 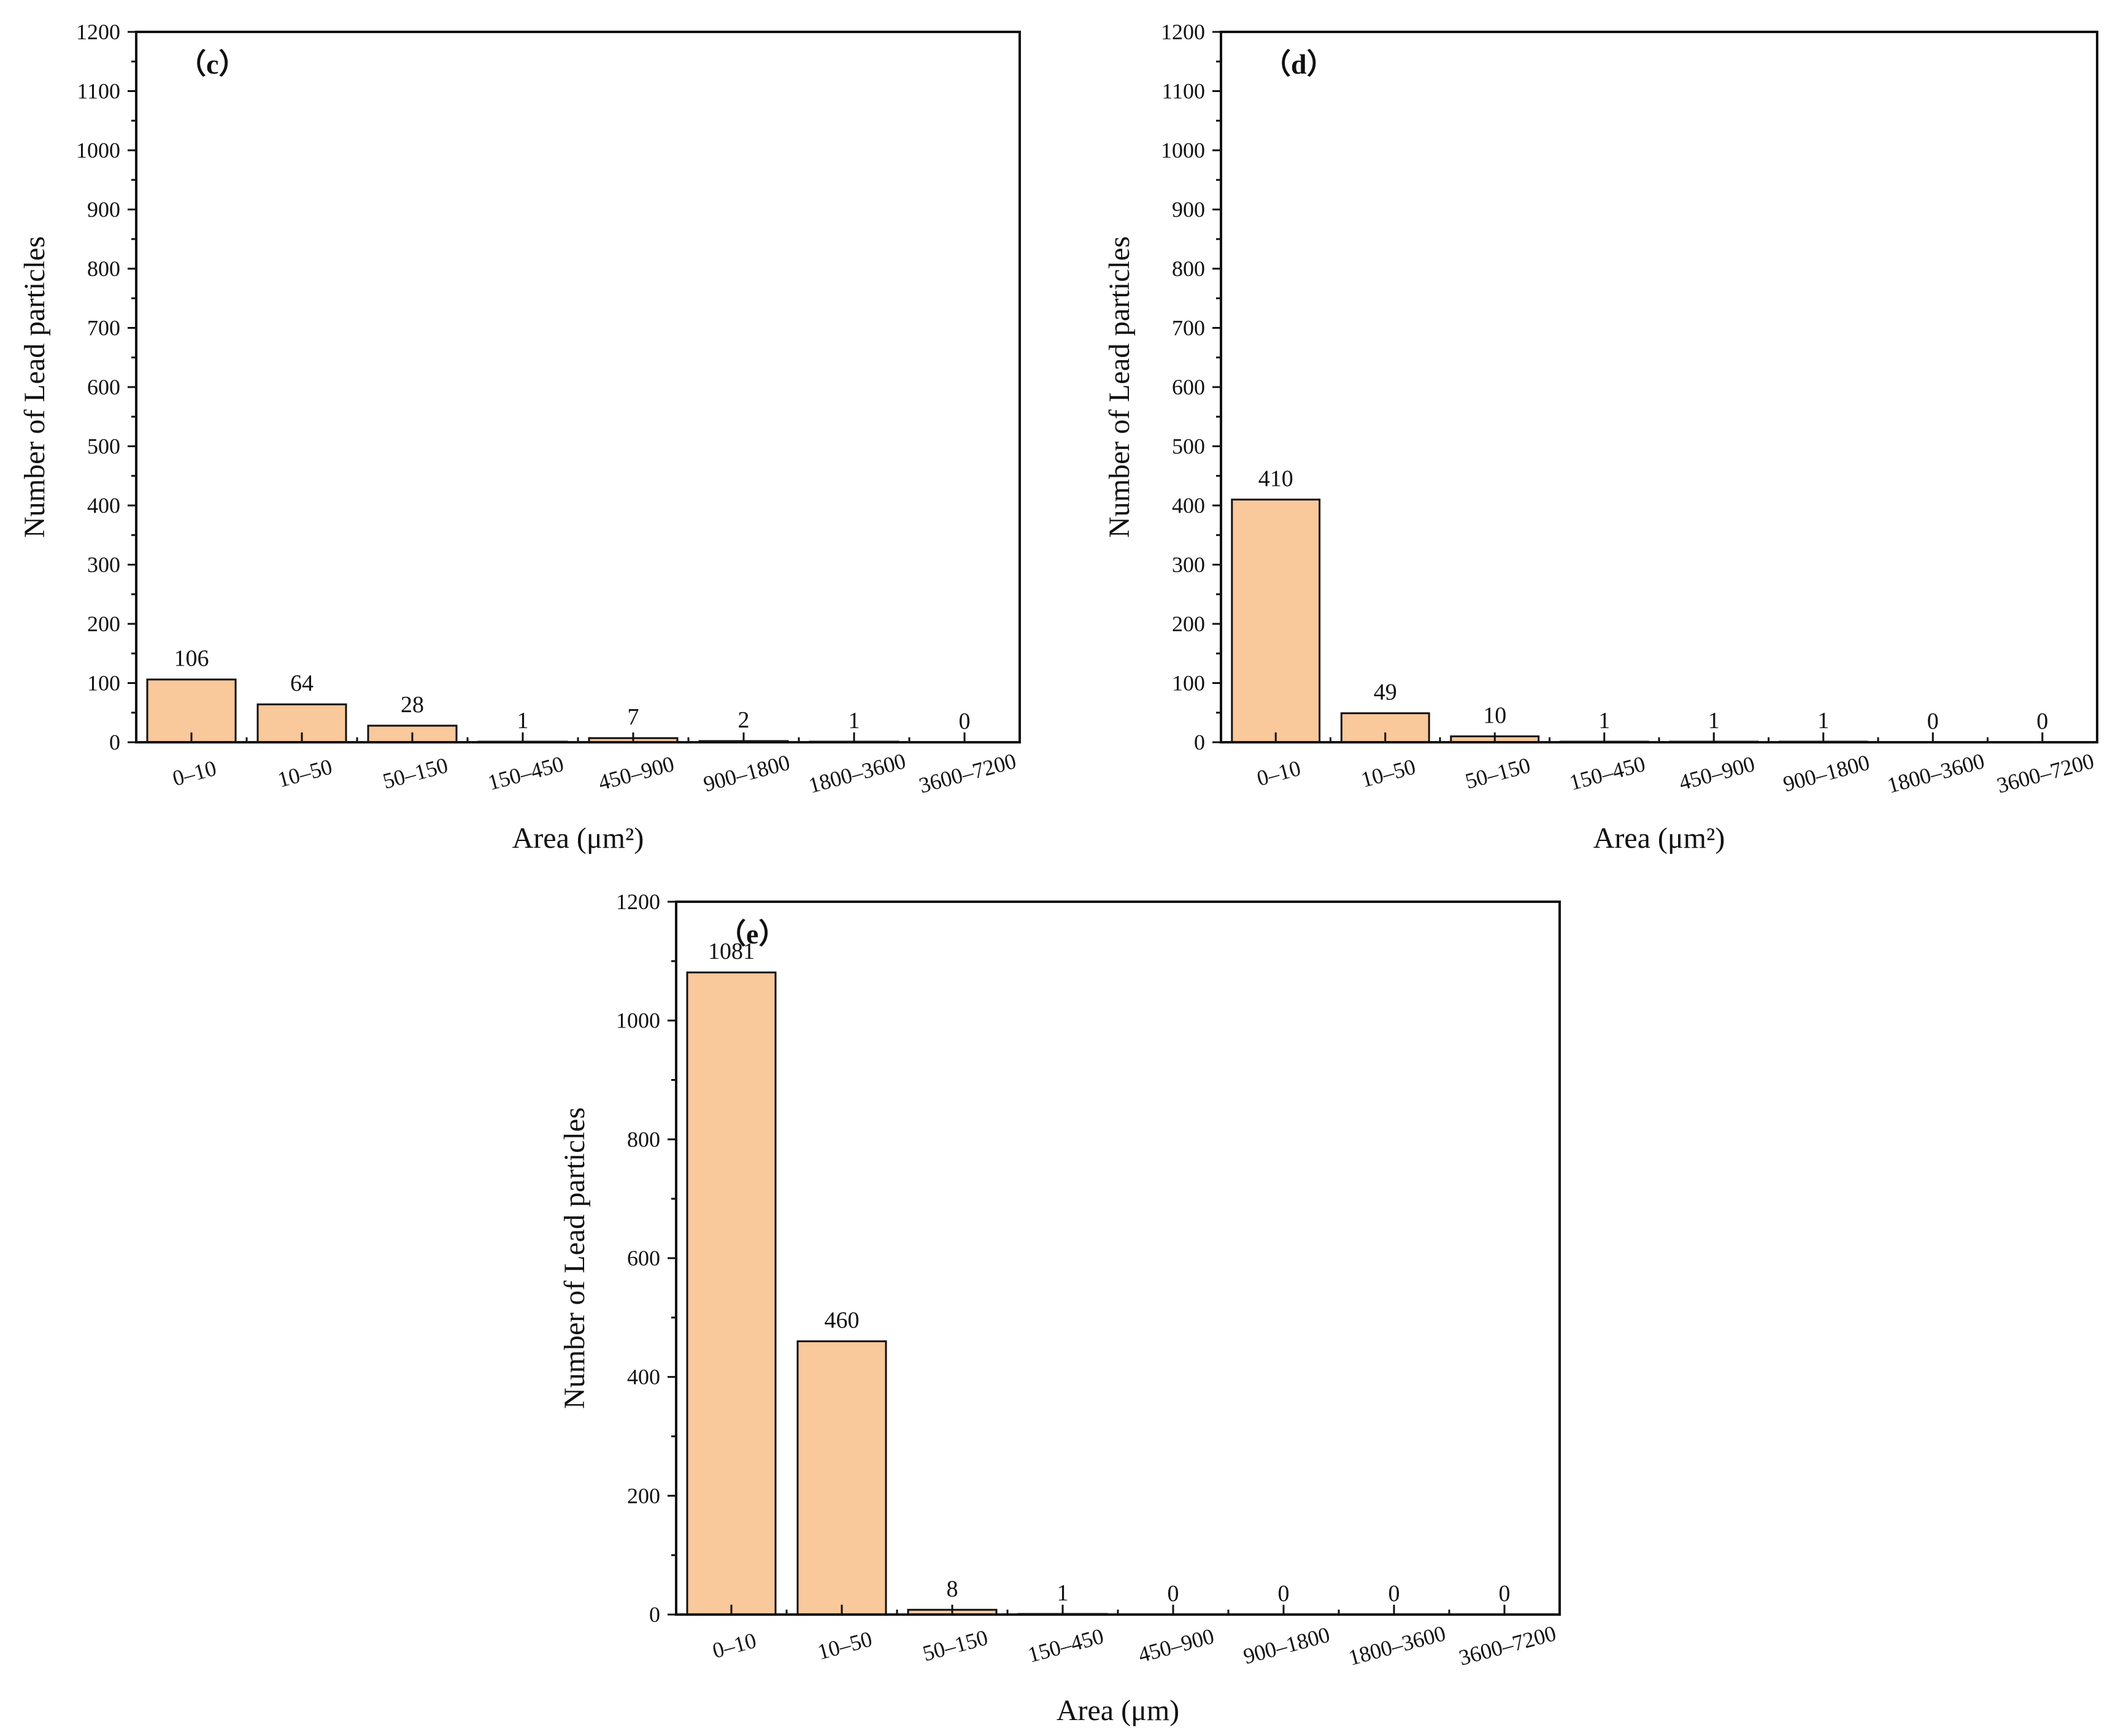 What do you see at coordinates (965, 721) in the screenshot?
I see `data-label-c-7: 0` at bounding box center [965, 721].